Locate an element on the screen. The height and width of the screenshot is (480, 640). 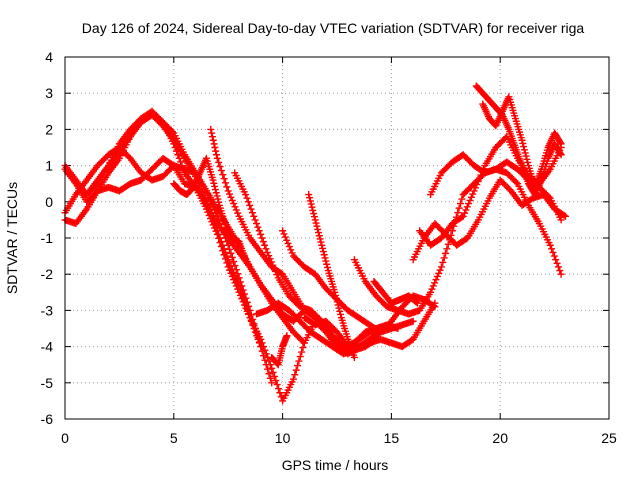
x-axis-label: GPS time / hours is located at coordinates (335, 465).